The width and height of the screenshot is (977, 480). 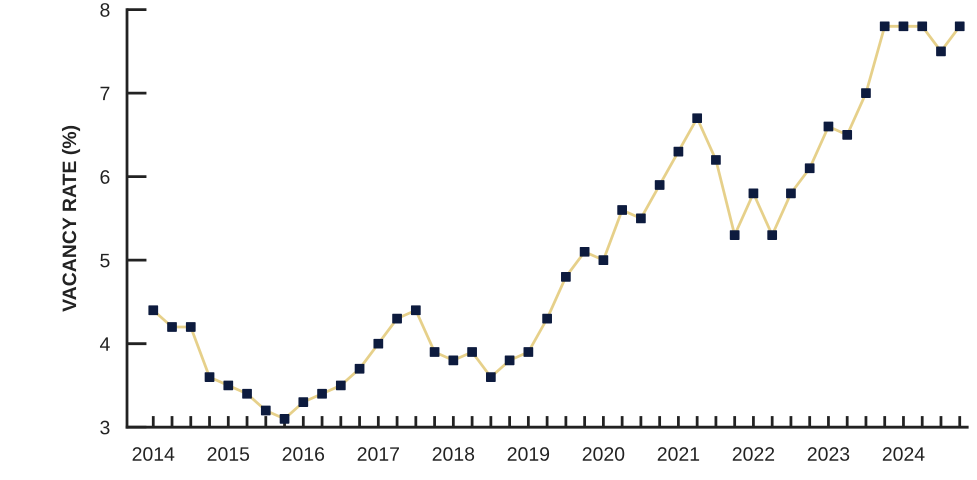 I want to click on x-tick-label: 2016, so click(x=303, y=454).